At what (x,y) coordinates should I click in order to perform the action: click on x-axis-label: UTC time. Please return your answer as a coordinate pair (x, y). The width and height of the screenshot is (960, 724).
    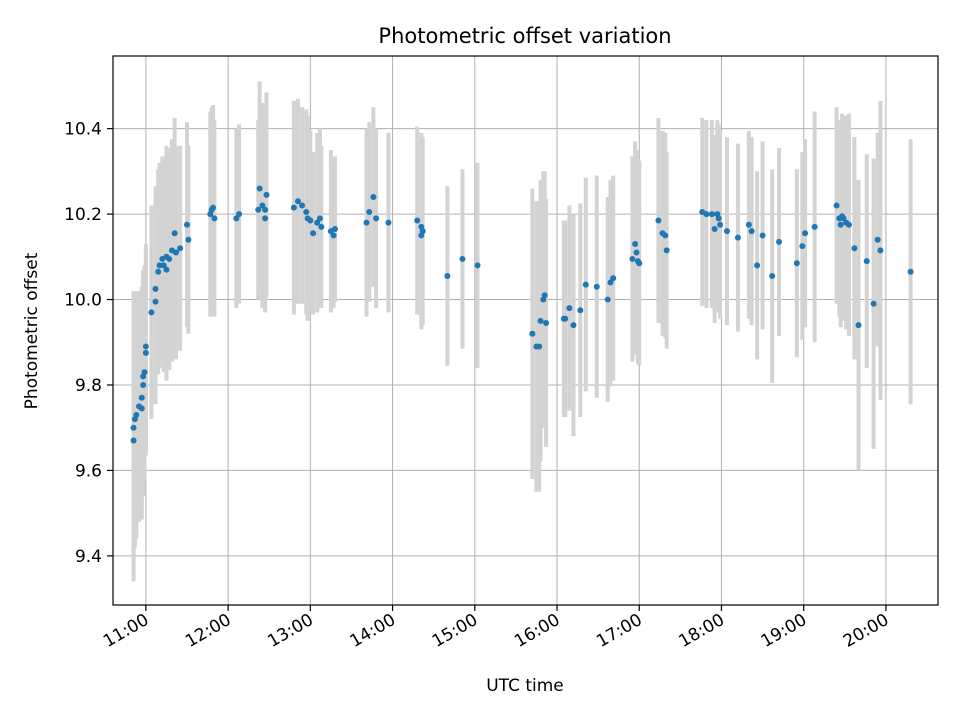
    Looking at the image, I should click on (525, 686).